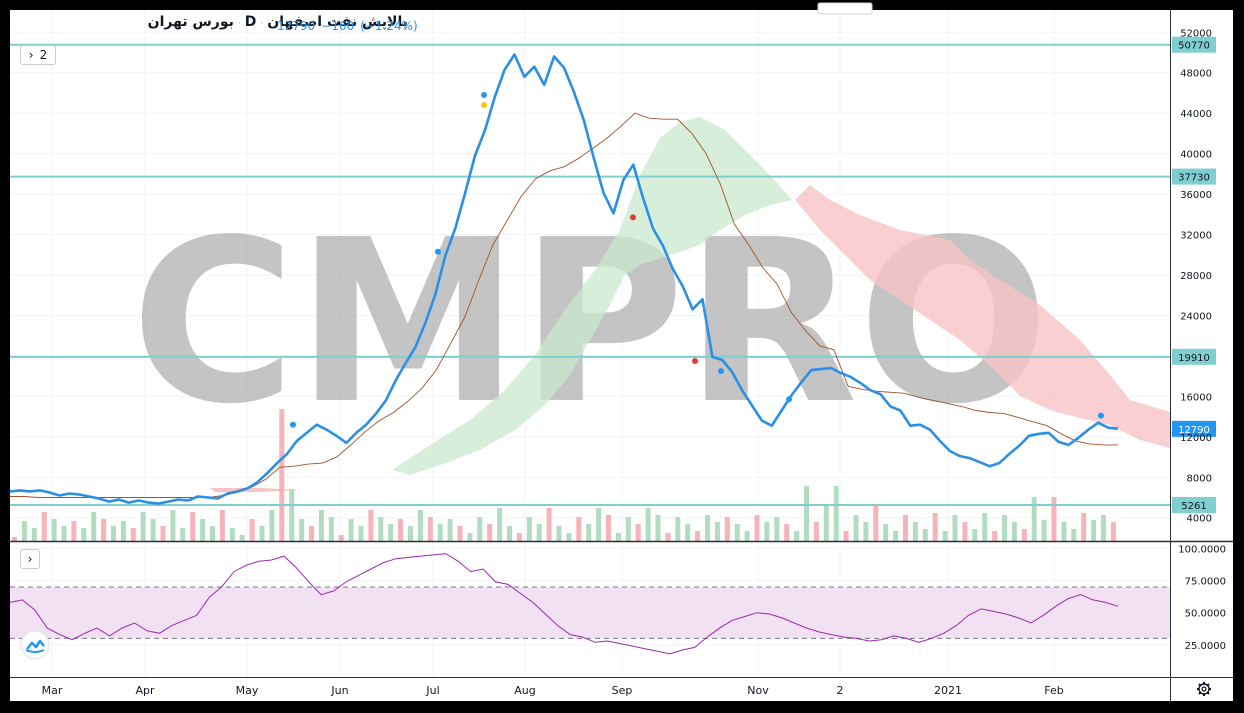 Image resolution: width=1244 pixels, height=713 pixels. Describe the element at coordinates (35, 645) in the screenshot. I see `tradingview-logo-icon` at that location.